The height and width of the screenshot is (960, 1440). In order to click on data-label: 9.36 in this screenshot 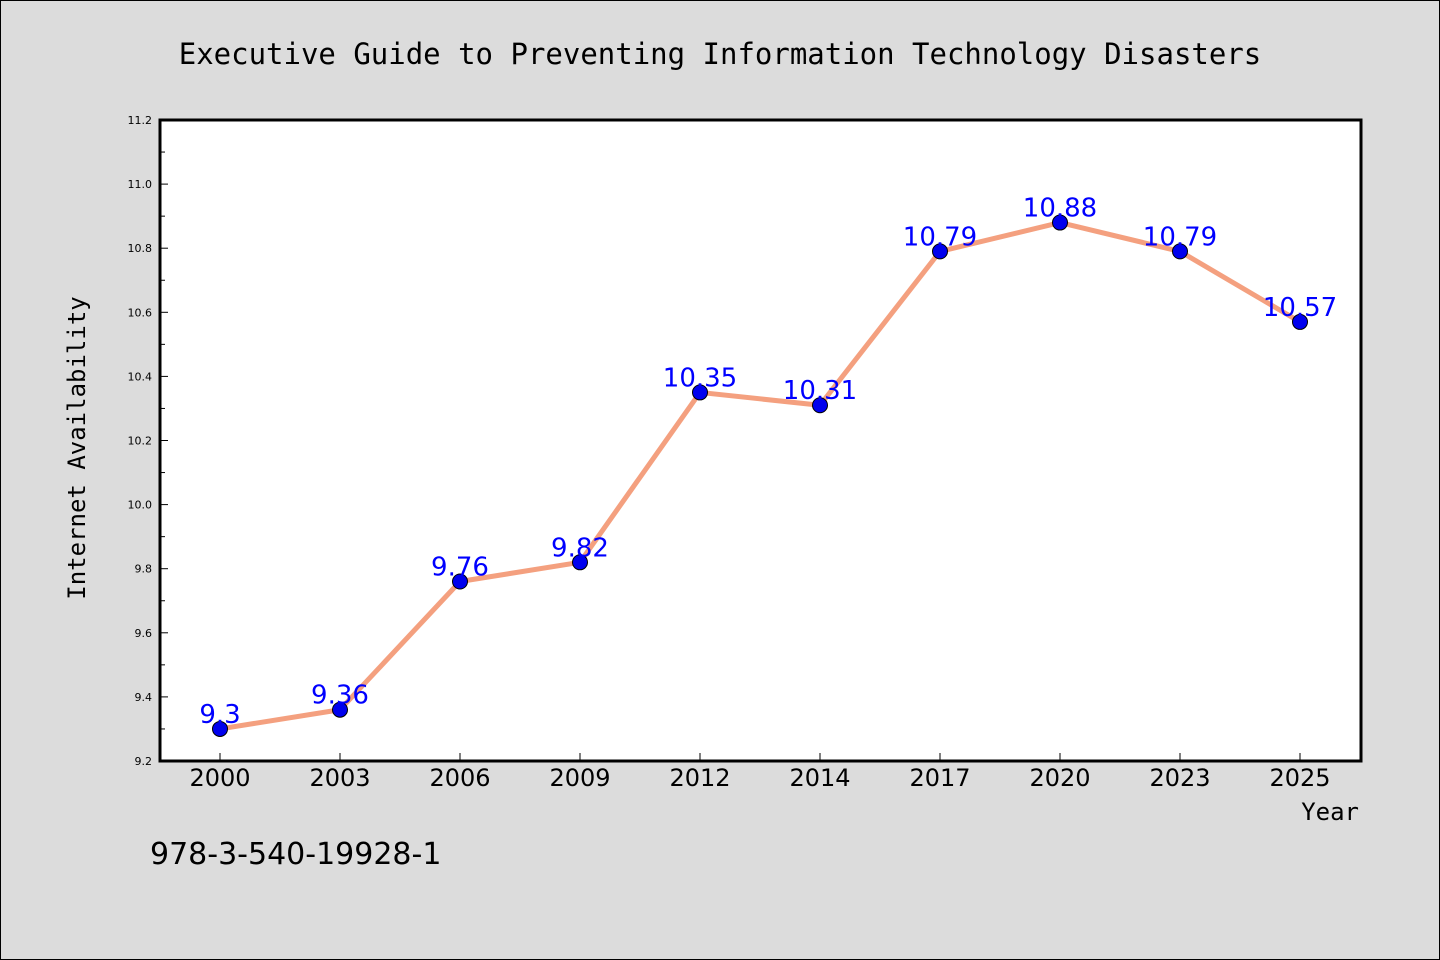, I will do `click(340, 696)`.